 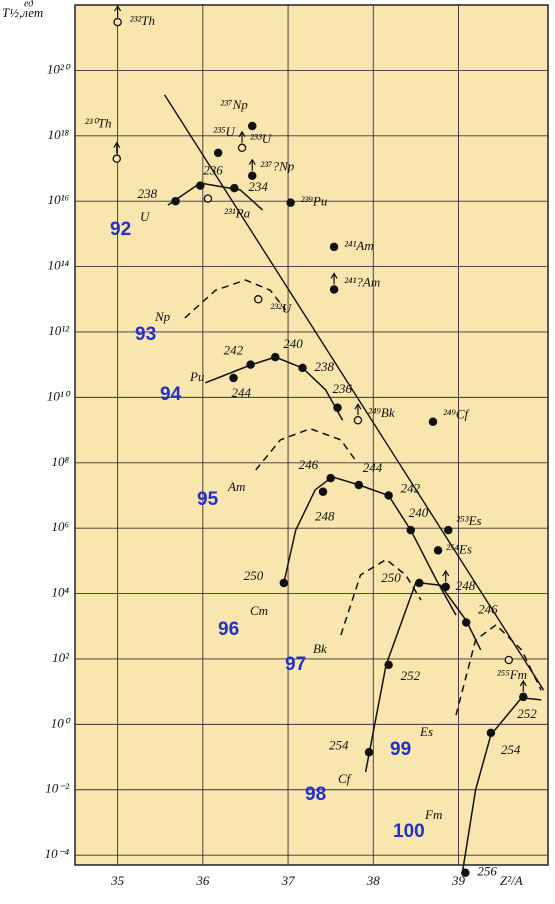 I want to click on y-tick-label: 10²⁰, so click(x=59, y=68).